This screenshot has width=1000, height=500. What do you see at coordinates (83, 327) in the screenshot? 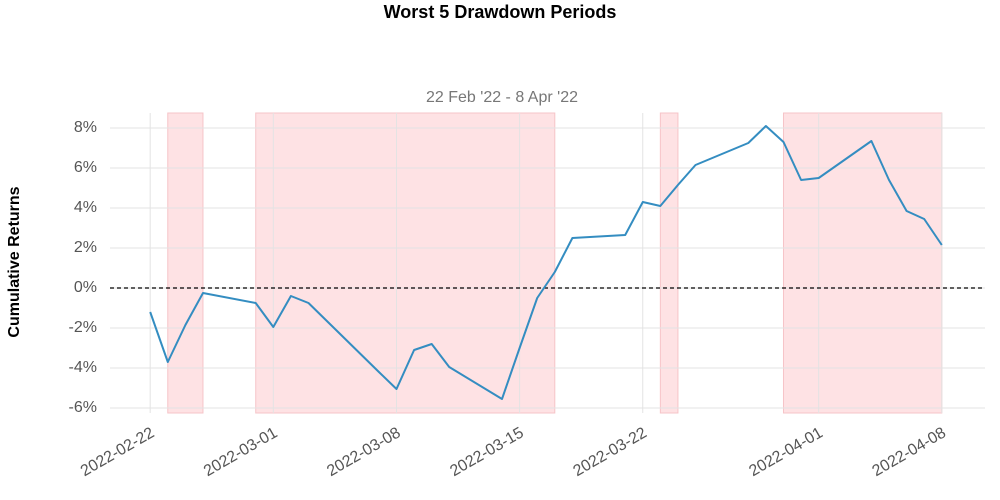
I see `y-tick-label: -2%` at bounding box center [83, 327].